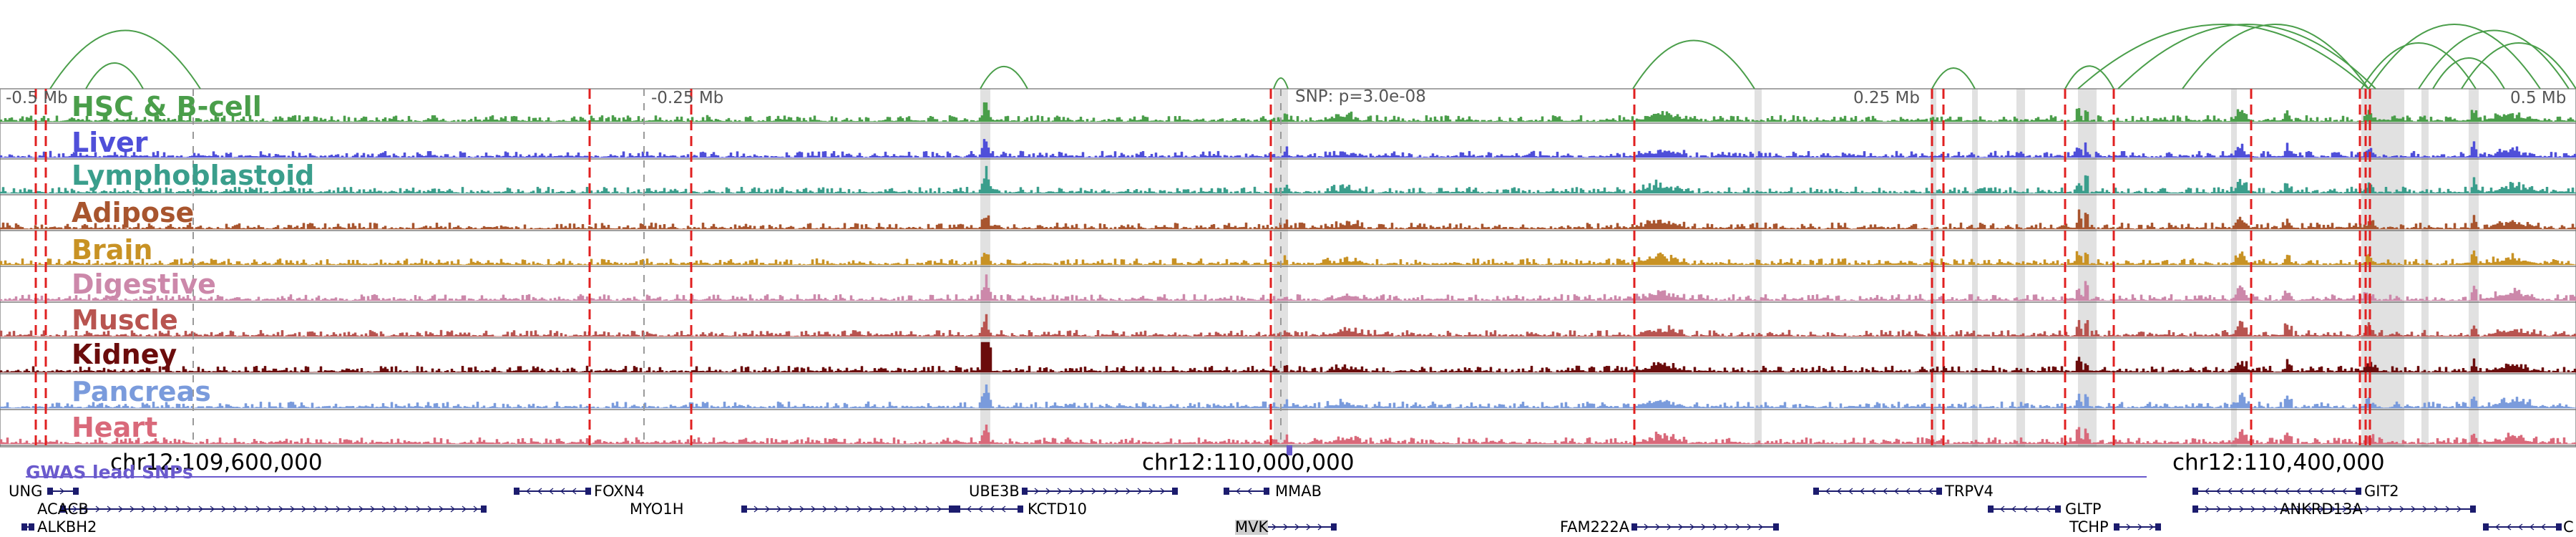 The height and width of the screenshot is (537, 2576). I want to click on gene-label-acacb: ACACB, so click(63, 509).